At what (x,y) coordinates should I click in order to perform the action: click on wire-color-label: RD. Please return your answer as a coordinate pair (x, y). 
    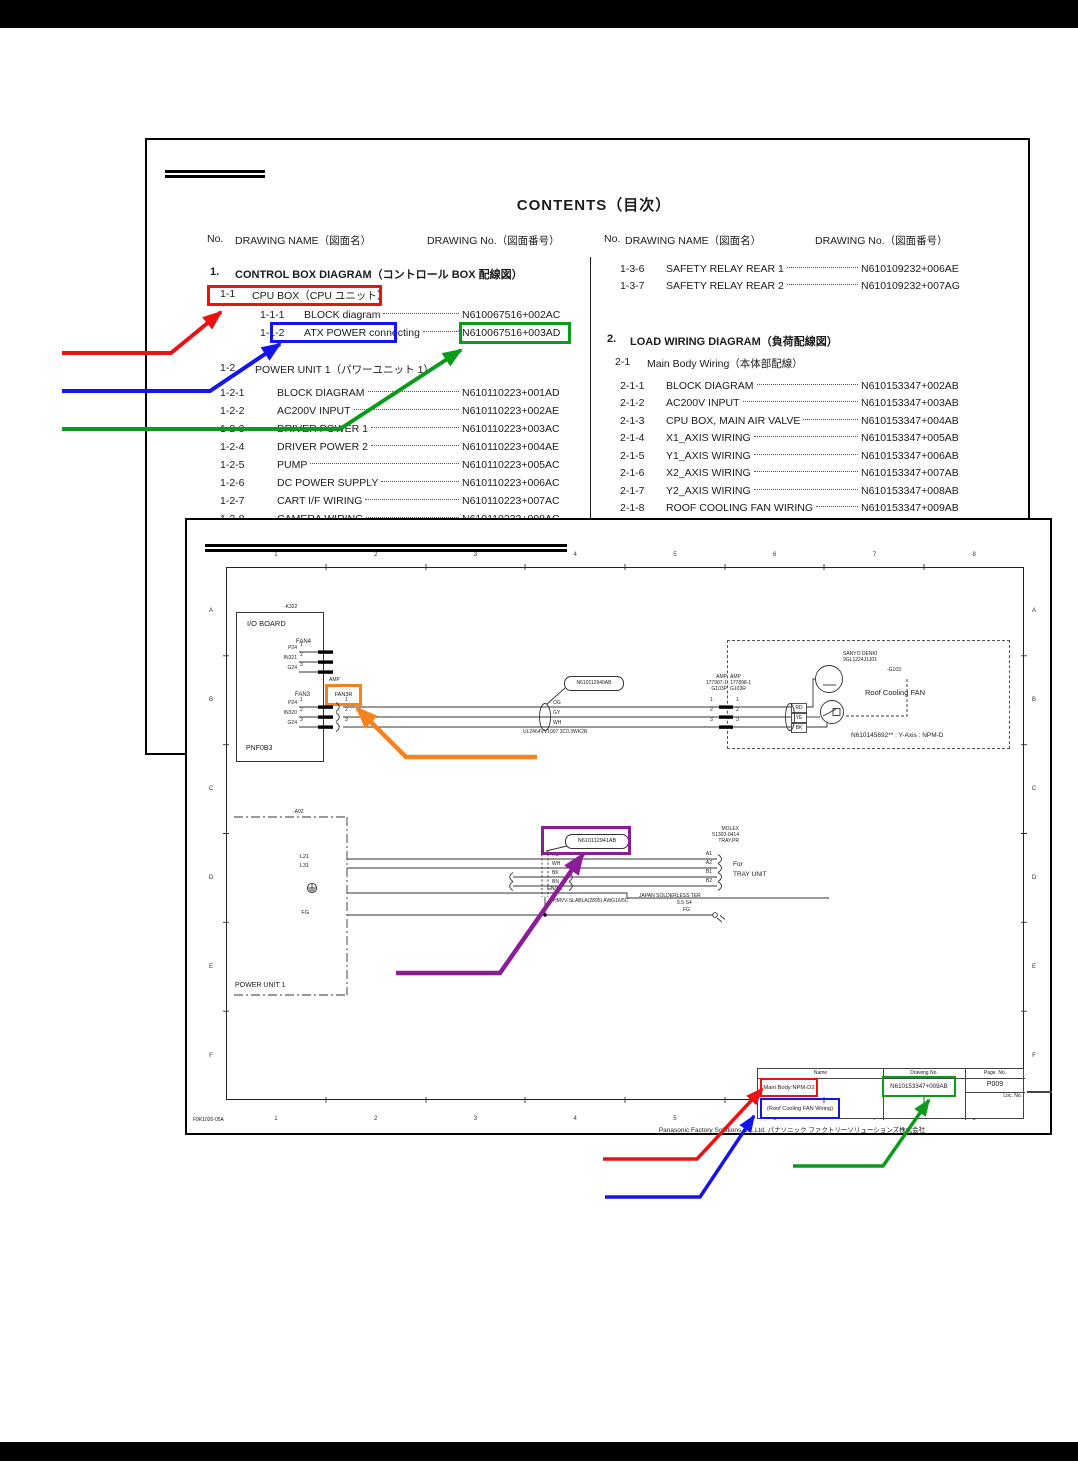
    Looking at the image, I should click on (799, 707).